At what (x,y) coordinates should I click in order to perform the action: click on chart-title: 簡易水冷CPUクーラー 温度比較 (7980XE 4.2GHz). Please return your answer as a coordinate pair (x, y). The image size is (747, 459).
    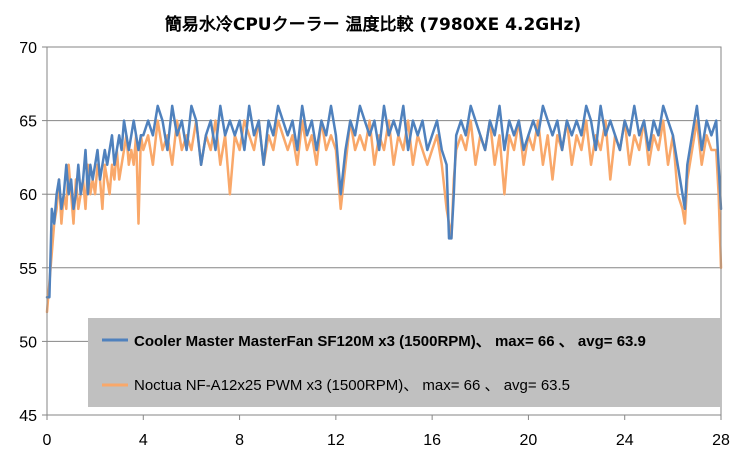
    Looking at the image, I should click on (372, 24).